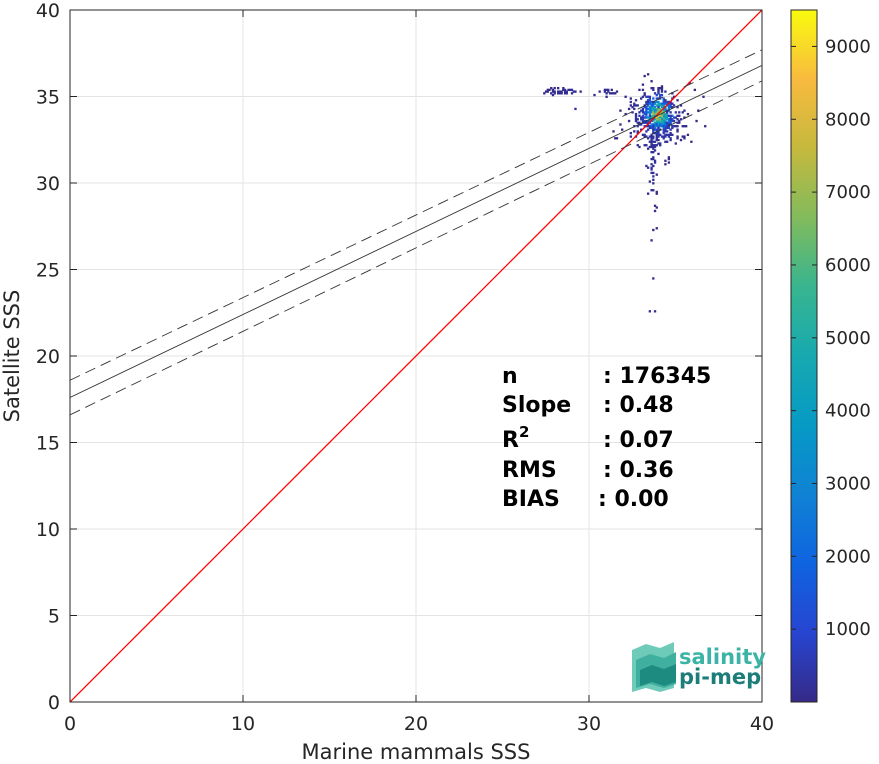  What do you see at coordinates (48, 357) in the screenshot?
I see `y-tick-label: 20` at bounding box center [48, 357].